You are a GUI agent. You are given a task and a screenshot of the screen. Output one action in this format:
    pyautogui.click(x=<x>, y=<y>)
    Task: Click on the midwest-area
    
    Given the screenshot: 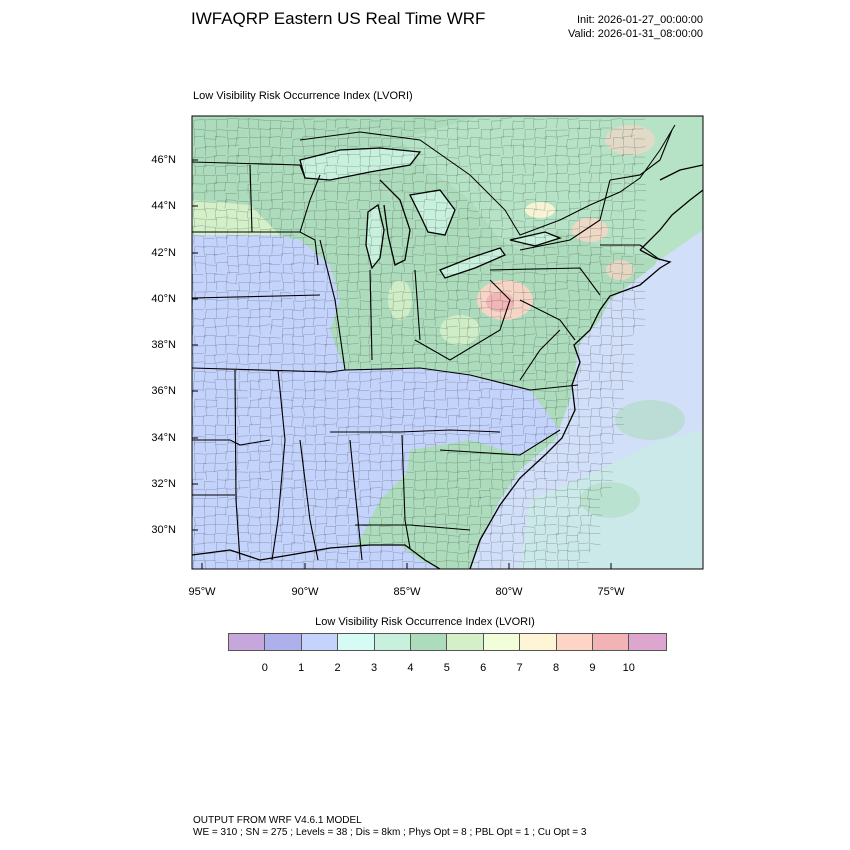 What is the action you would take?
    pyautogui.click(x=236, y=217)
    